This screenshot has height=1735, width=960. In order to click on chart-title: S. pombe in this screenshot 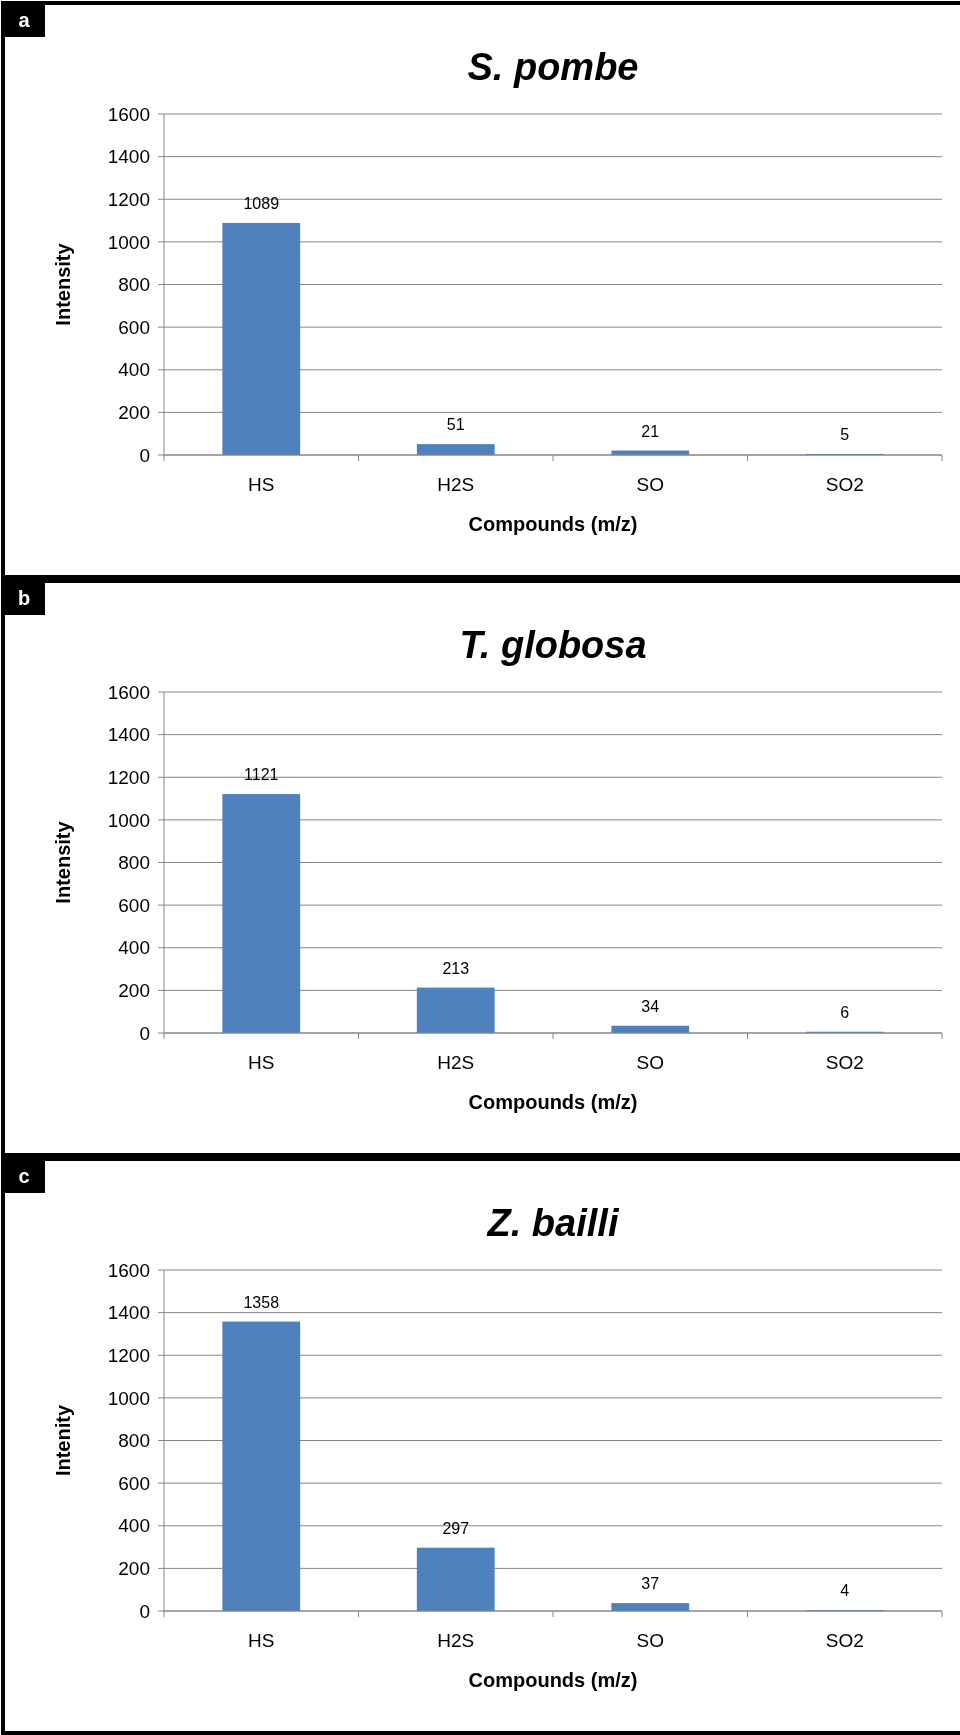, I will do `click(553, 67)`.